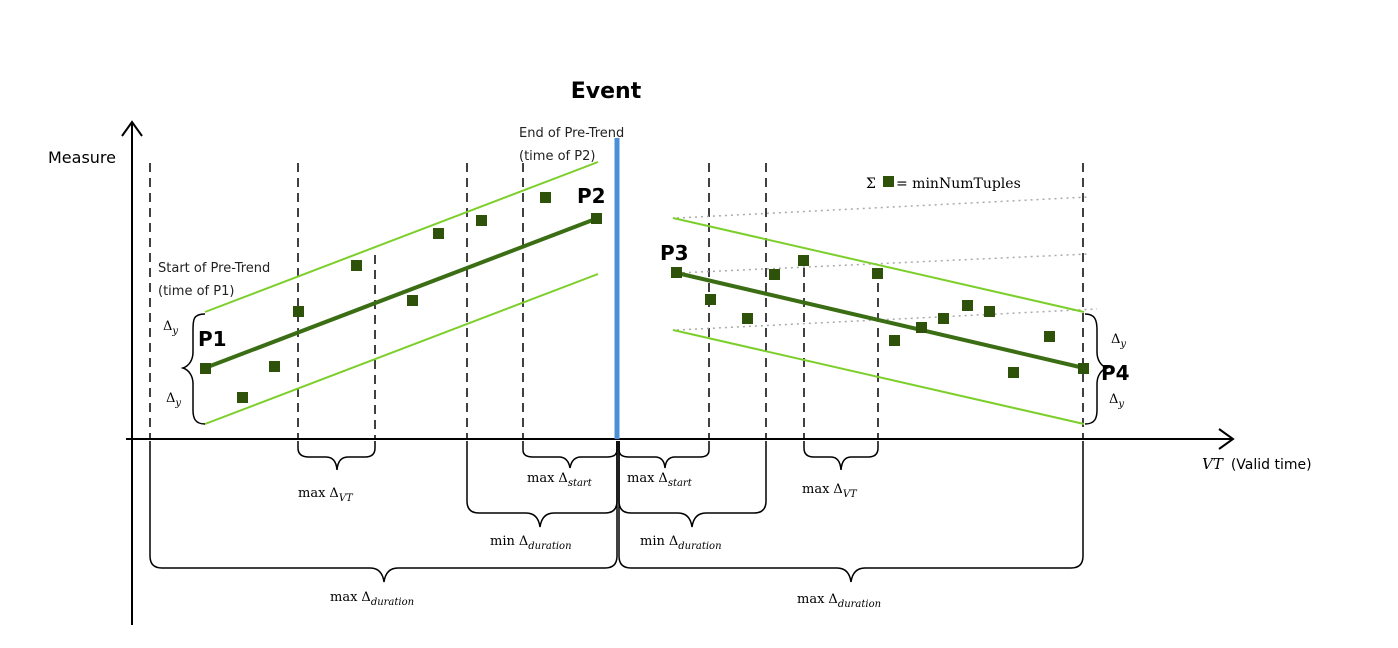  I want to click on brace-max-delta-duration-pre, so click(383, 512).